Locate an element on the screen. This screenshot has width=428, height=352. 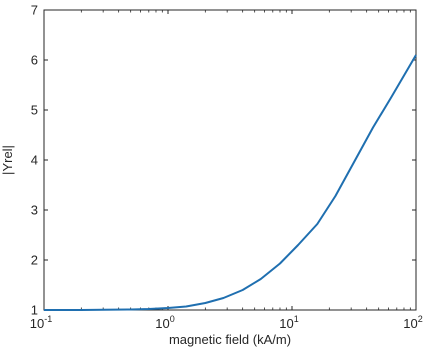
y-tick-label: 5 is located at coordinates (34, 110).